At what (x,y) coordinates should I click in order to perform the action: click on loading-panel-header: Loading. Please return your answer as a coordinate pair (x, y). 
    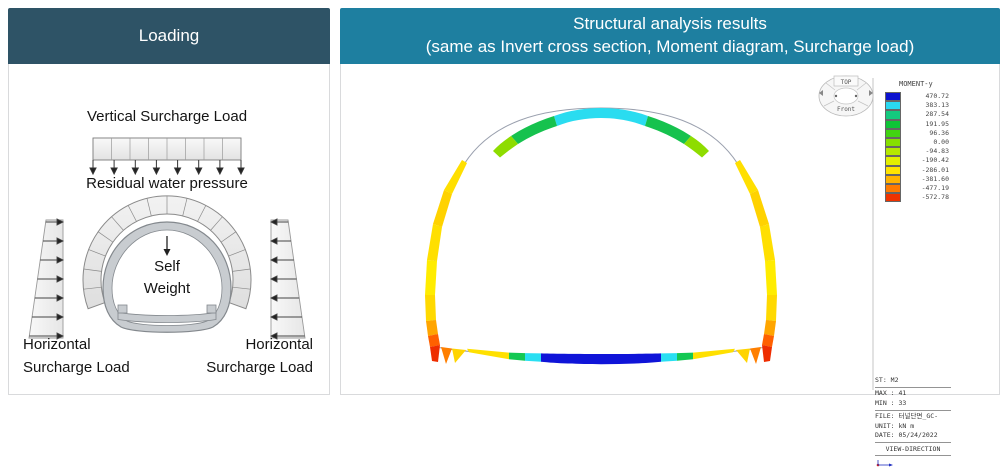
    Looking at the image, I should click on (169, 36).